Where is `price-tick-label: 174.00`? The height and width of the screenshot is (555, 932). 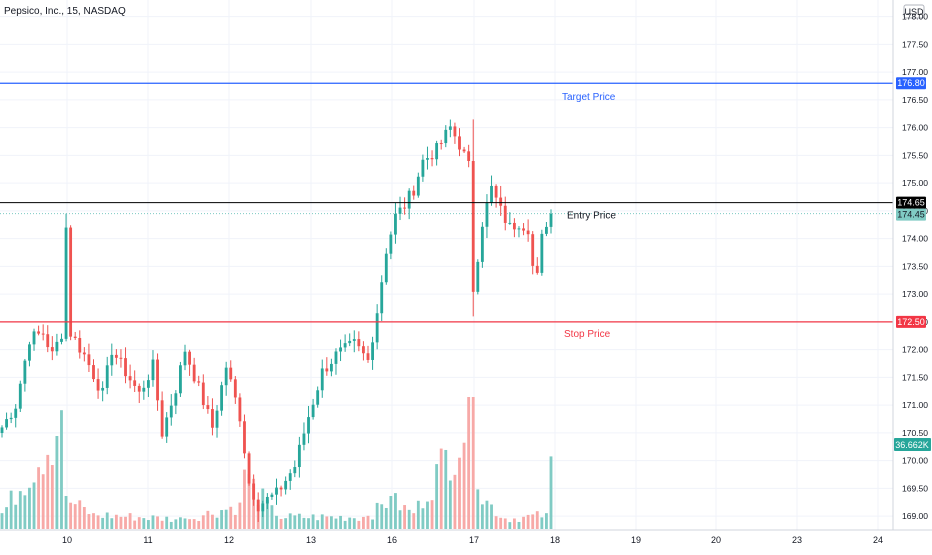 price-tick-label: 174.00 is located at coordinates (915, 239).